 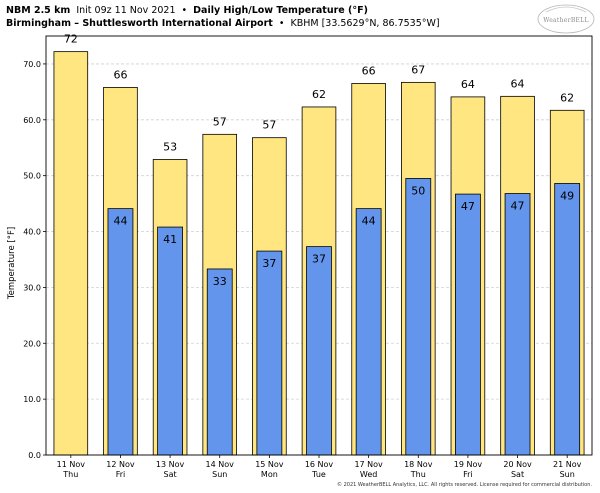 What do you see at coordinates (368, 464) in the screenshot?
I see `x-tick-date: 17 Nov` at bounding box center [368, 464].